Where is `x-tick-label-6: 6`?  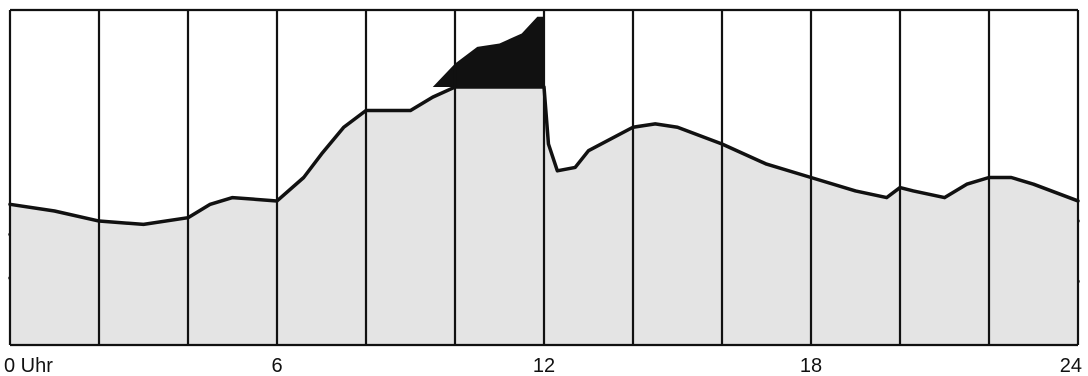
x-tick-label-6: 6 is located at coordinates (276, 365).